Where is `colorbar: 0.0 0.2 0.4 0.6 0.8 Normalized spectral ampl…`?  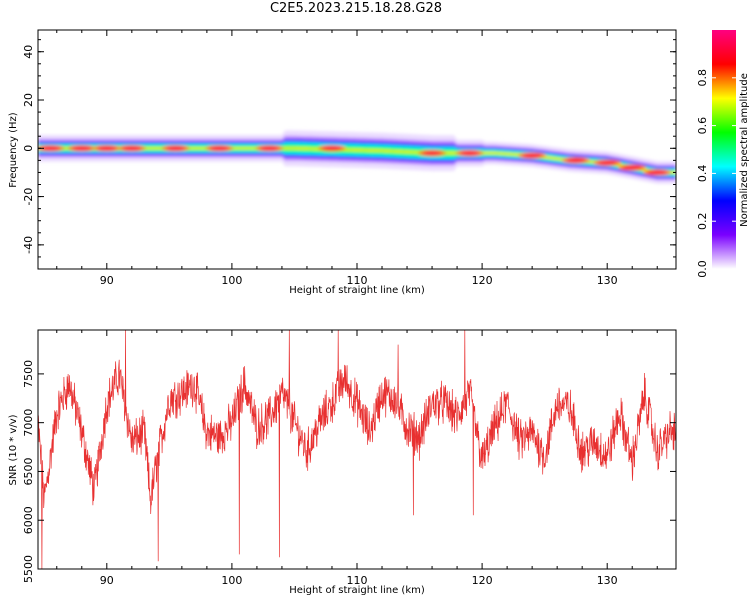 colorbar: 0.0 0.2 0.4 0.6 0.8 Normalized spectral ampl… is located at coordinates (723, 154).